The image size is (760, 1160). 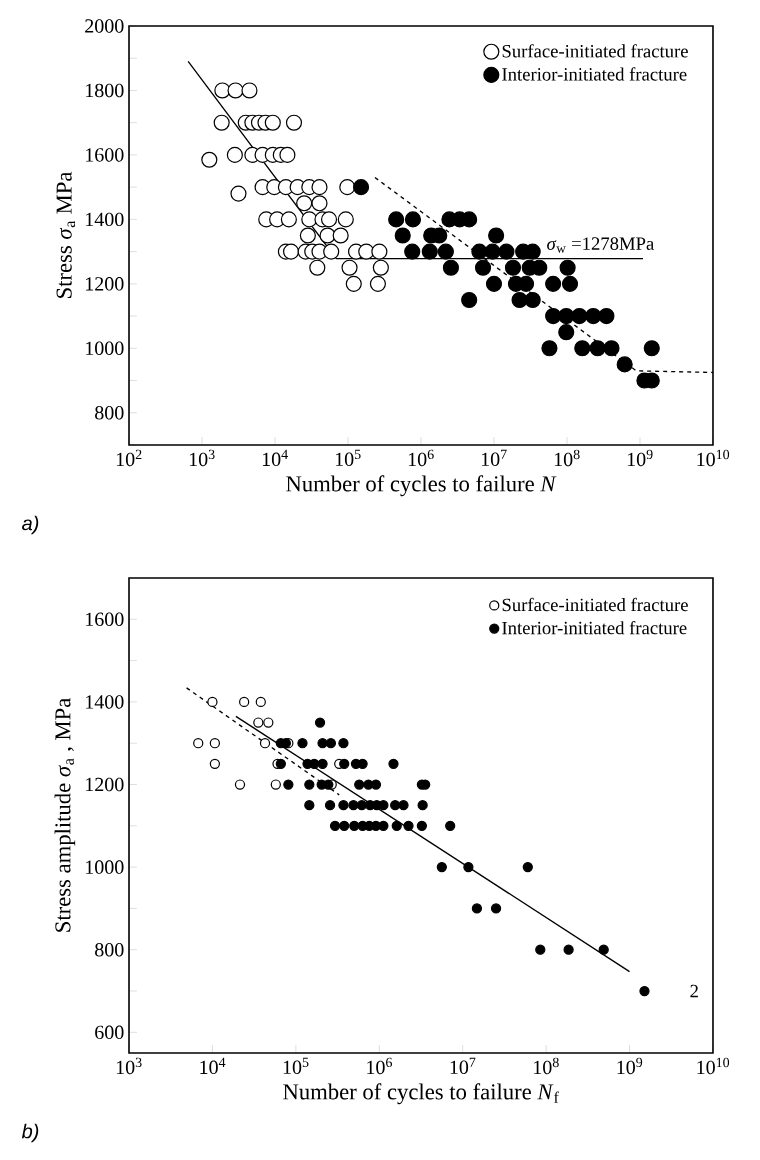 I want to click on y-tick-label: 1800, so click(x=105, y=90).